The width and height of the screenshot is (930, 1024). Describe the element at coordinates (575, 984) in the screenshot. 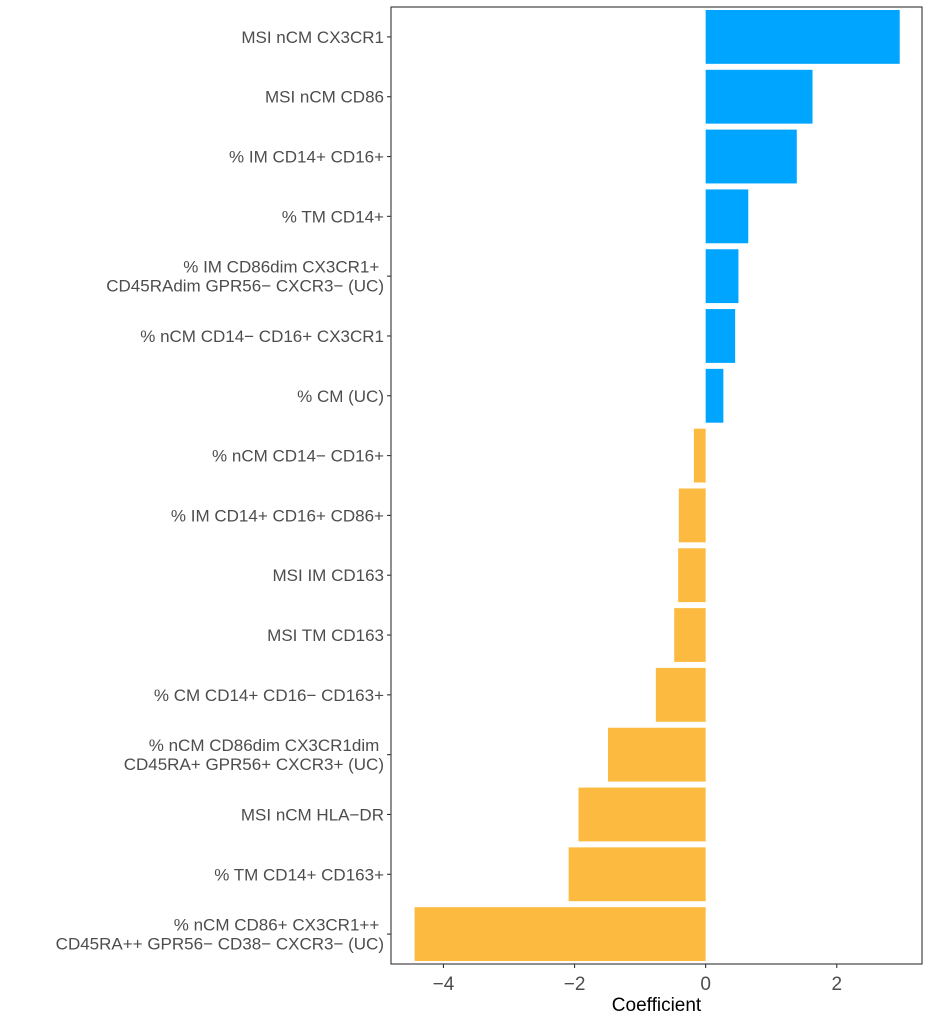

I see `x-tick-label: −2` at that location.